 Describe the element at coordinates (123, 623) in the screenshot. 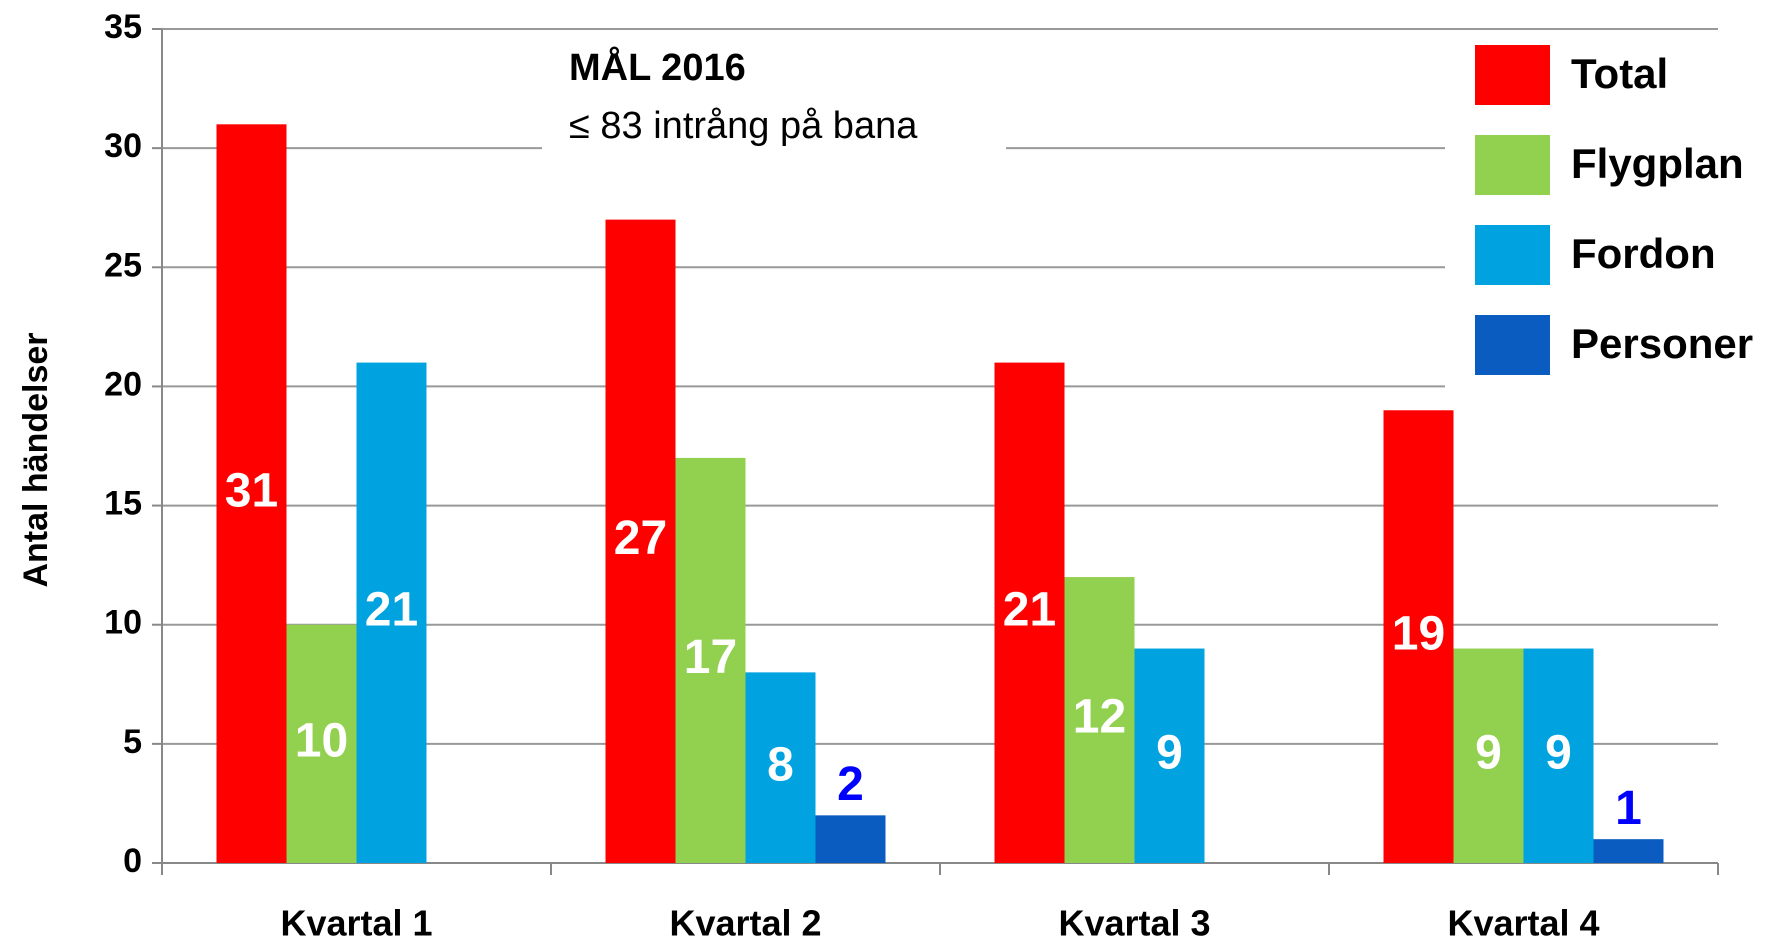

I see `y-tick-label: 10` at that location.